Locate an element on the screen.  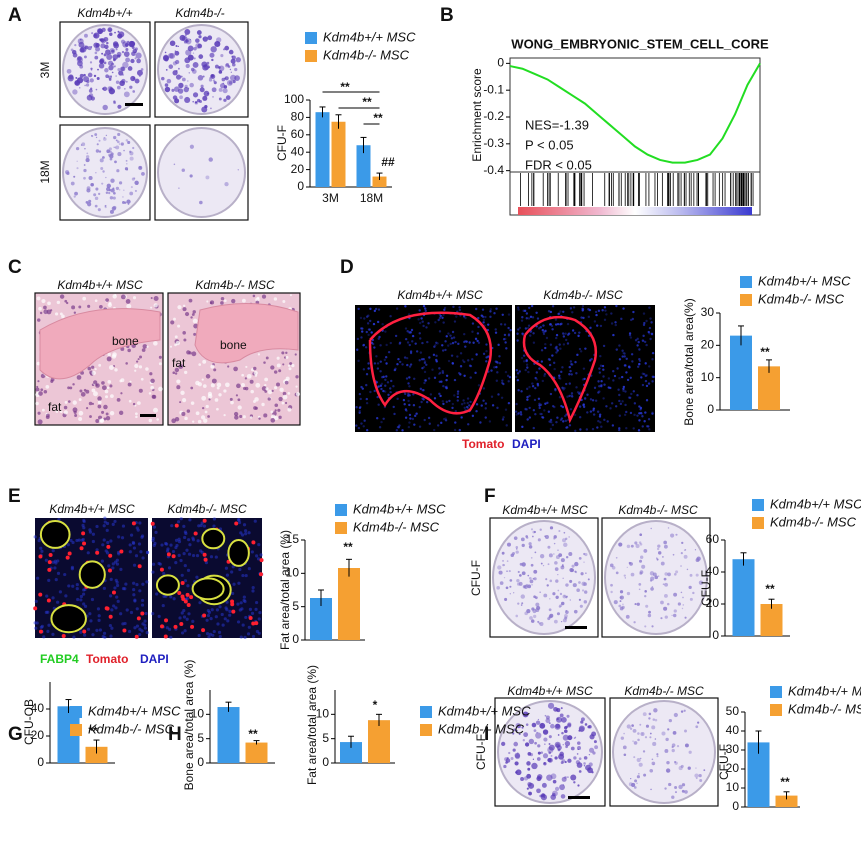
scale-bar is located at coordinates (148, 415).